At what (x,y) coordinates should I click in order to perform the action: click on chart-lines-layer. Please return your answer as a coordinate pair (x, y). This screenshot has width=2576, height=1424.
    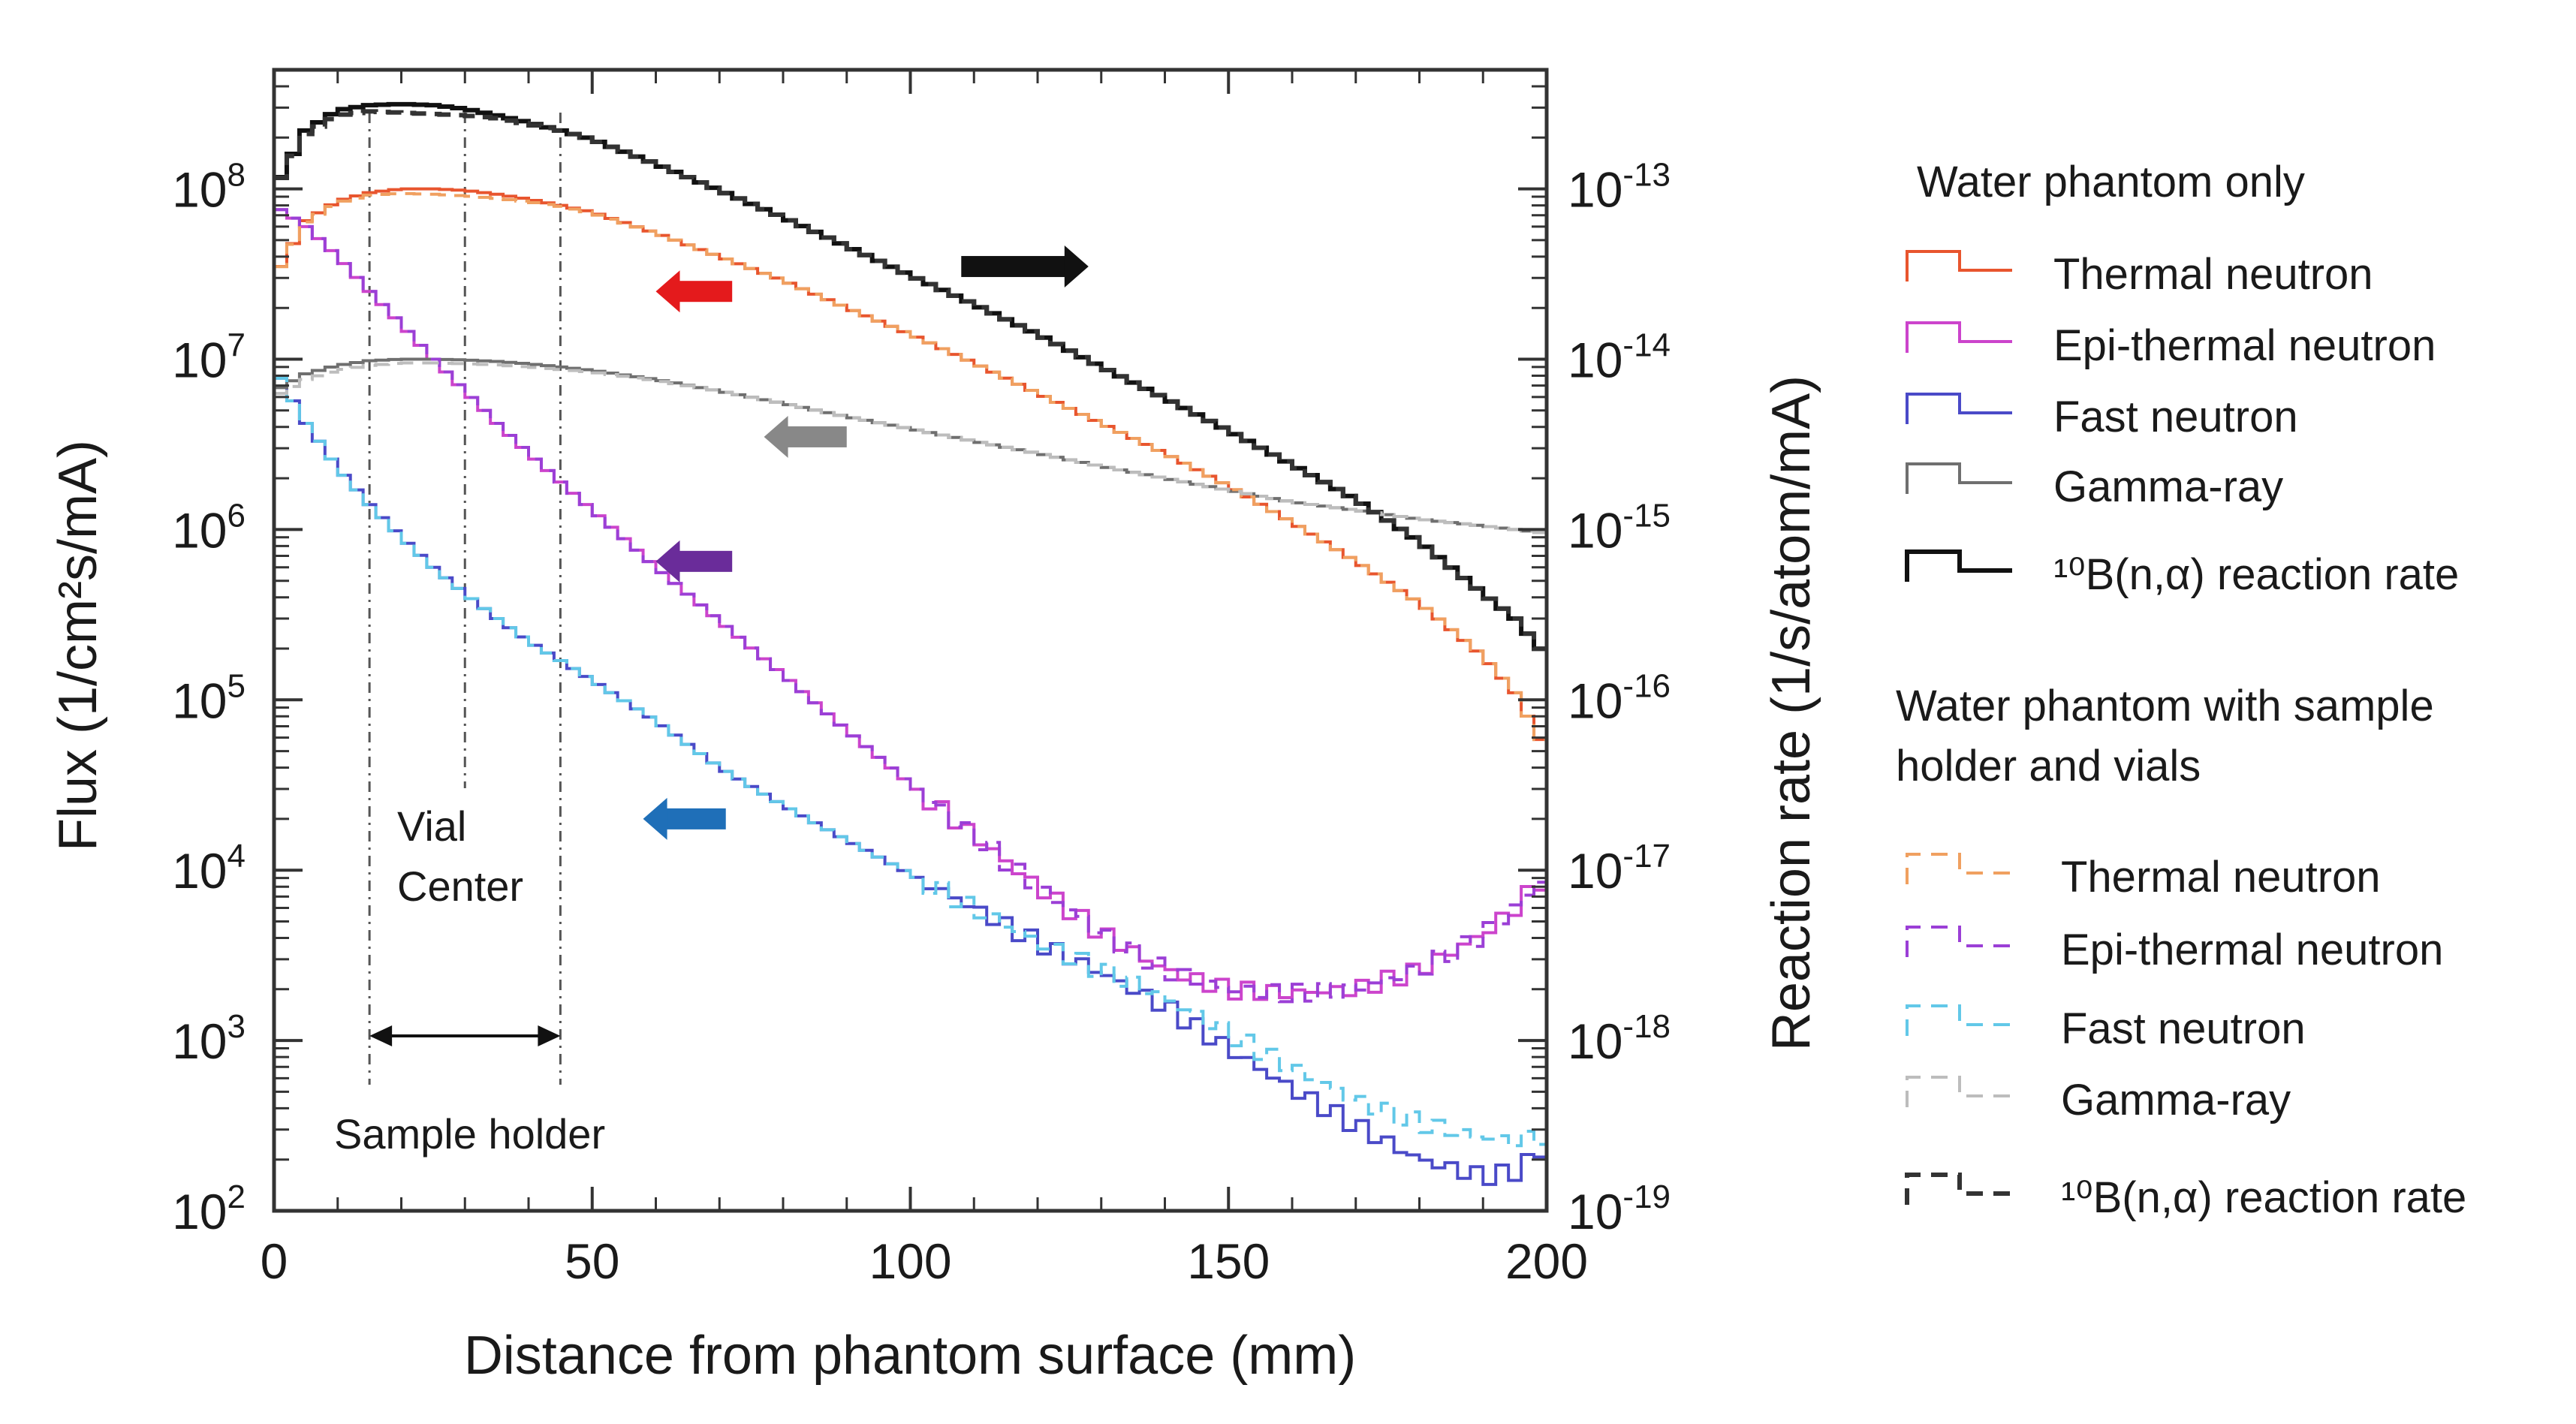
    Looking at the image, I should click on (465, 599).